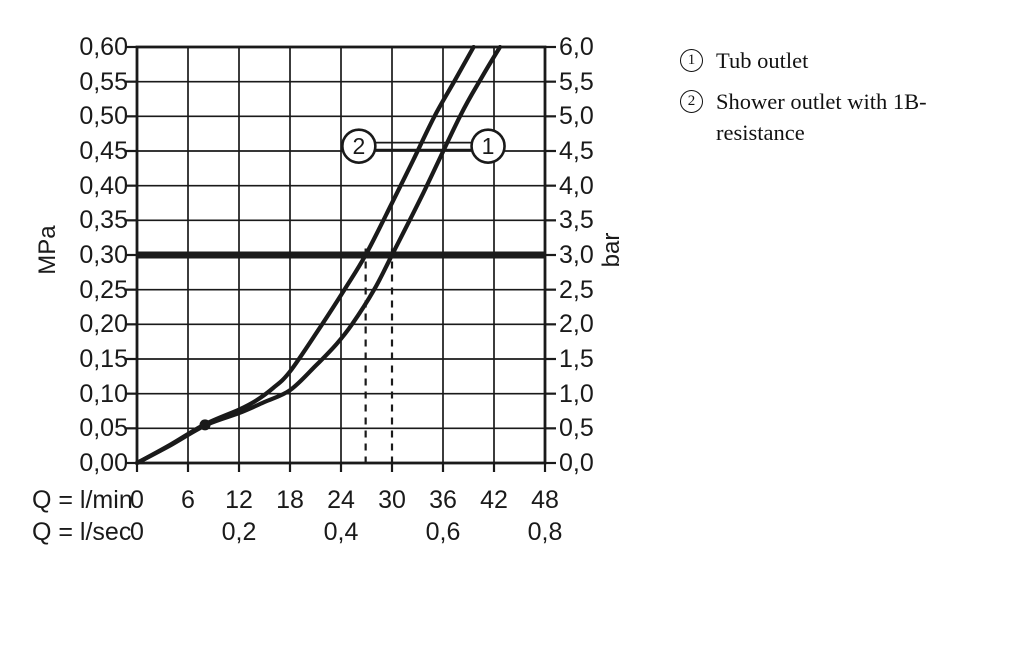 The image size is (1024, 652). What do you see at coordinates (103, 116) in the screenshot?
I see `y-axis-left-tick-label: 0,50` at bounding box center [103, 116].